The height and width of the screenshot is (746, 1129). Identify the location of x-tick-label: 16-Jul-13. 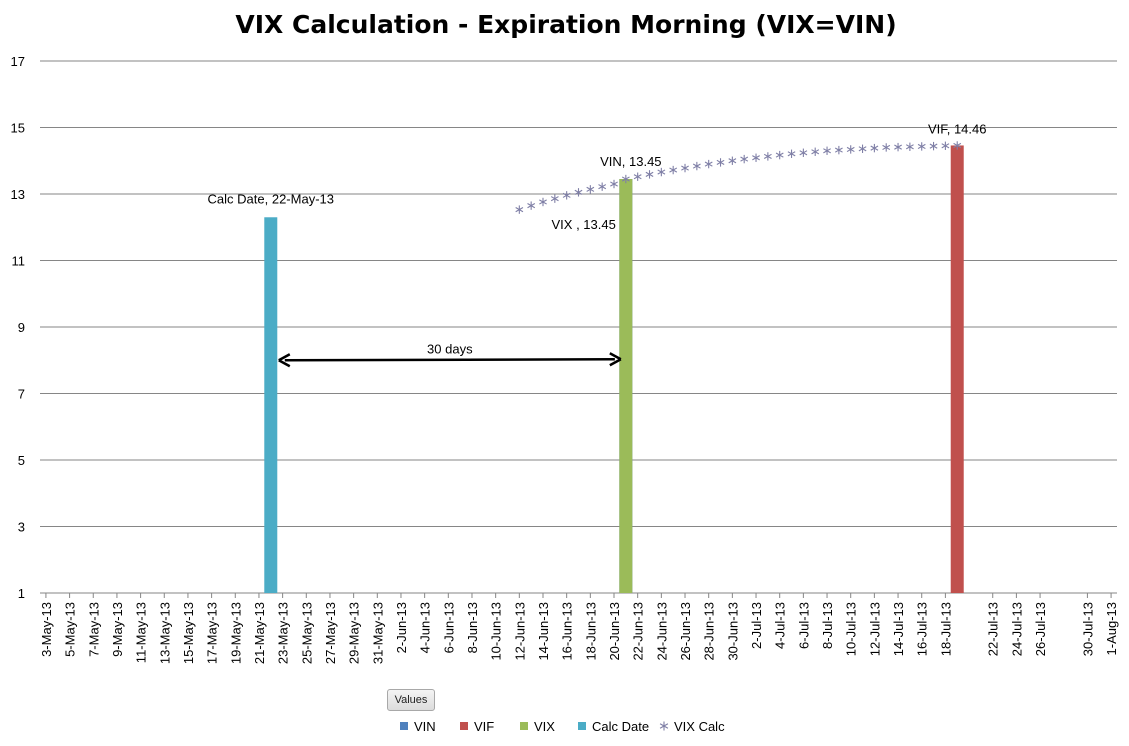
(922, 629).